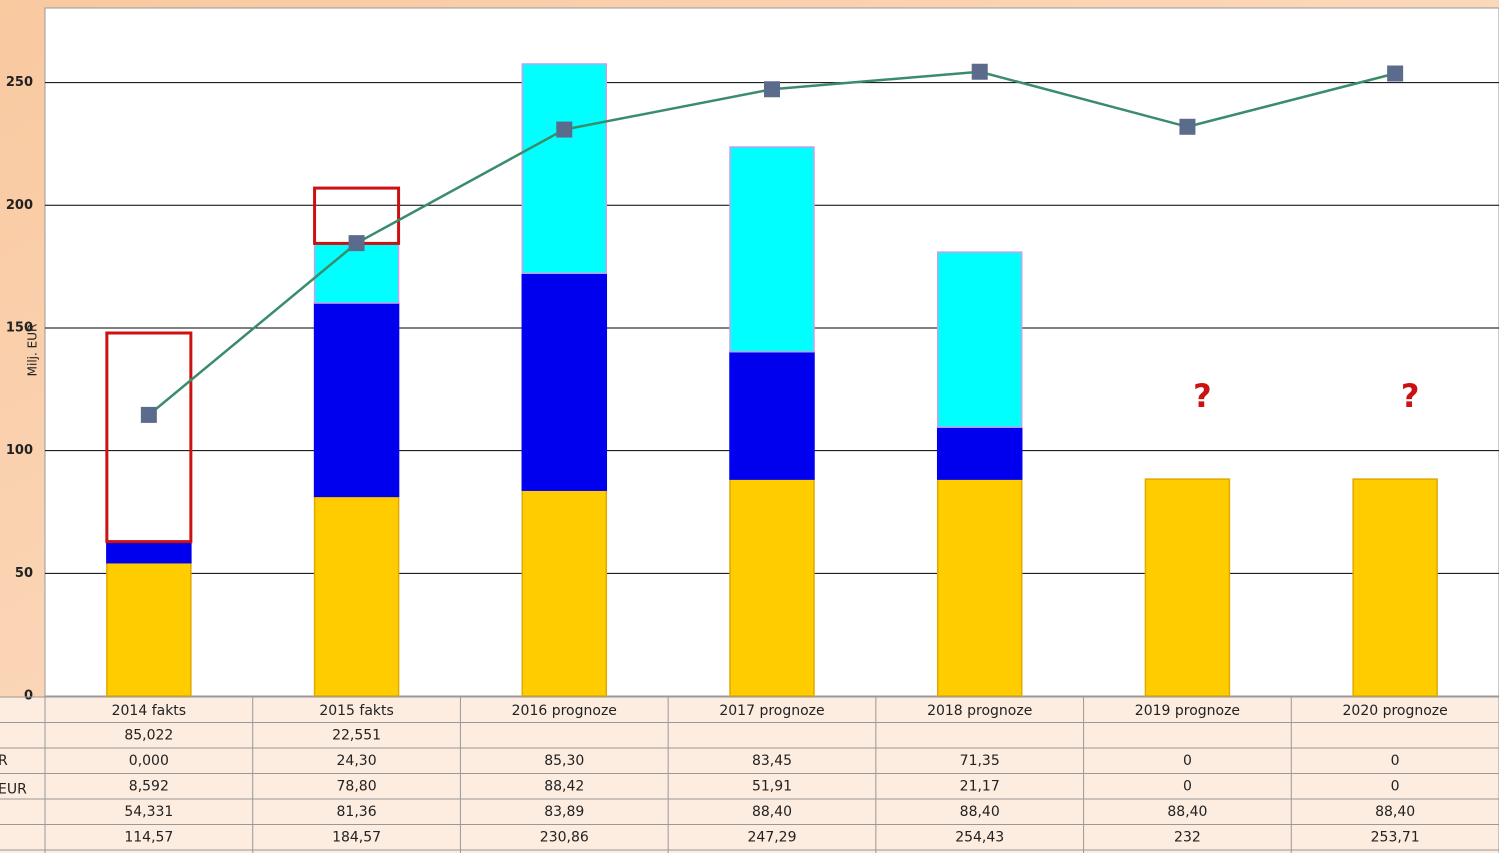 Image resolution: width=1499 pixels, height=853 pixels. What do you see at coordinates (19, 205) in the screenshot?
I see `y-tick-label: 200` at bounding box center [19, 205].